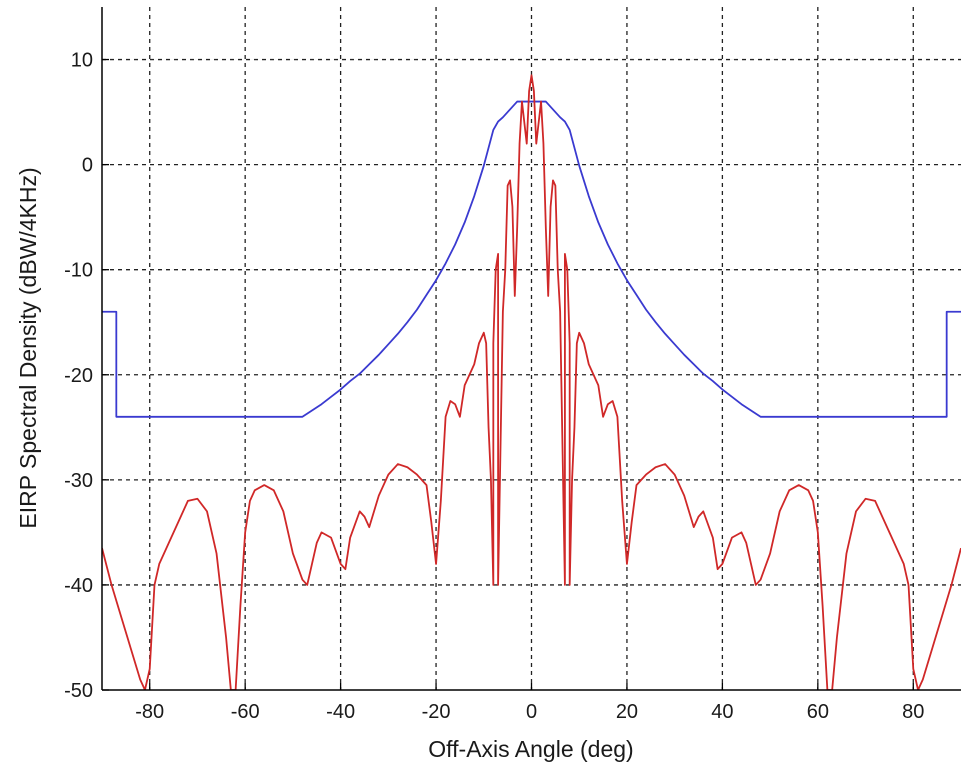 Image resolution: width=961 pixels, height=768 pixels. Describe the element at coordinates (436, 712) in the screenshot. I see `x-tick-label: -20` at that location.